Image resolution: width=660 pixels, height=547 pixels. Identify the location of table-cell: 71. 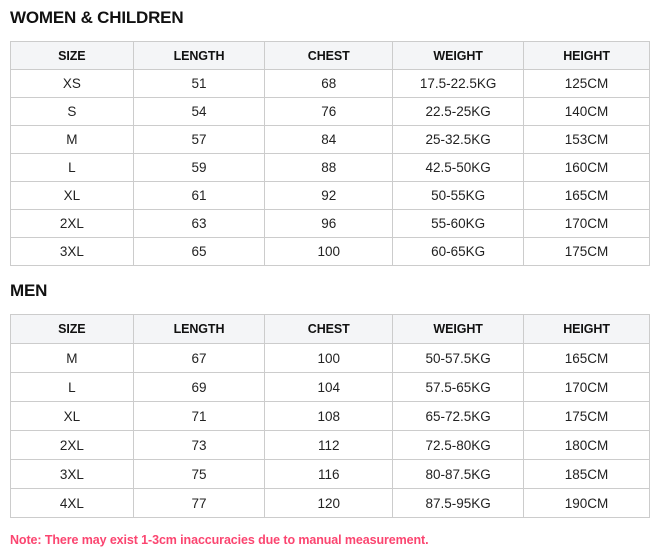
(199, 416).